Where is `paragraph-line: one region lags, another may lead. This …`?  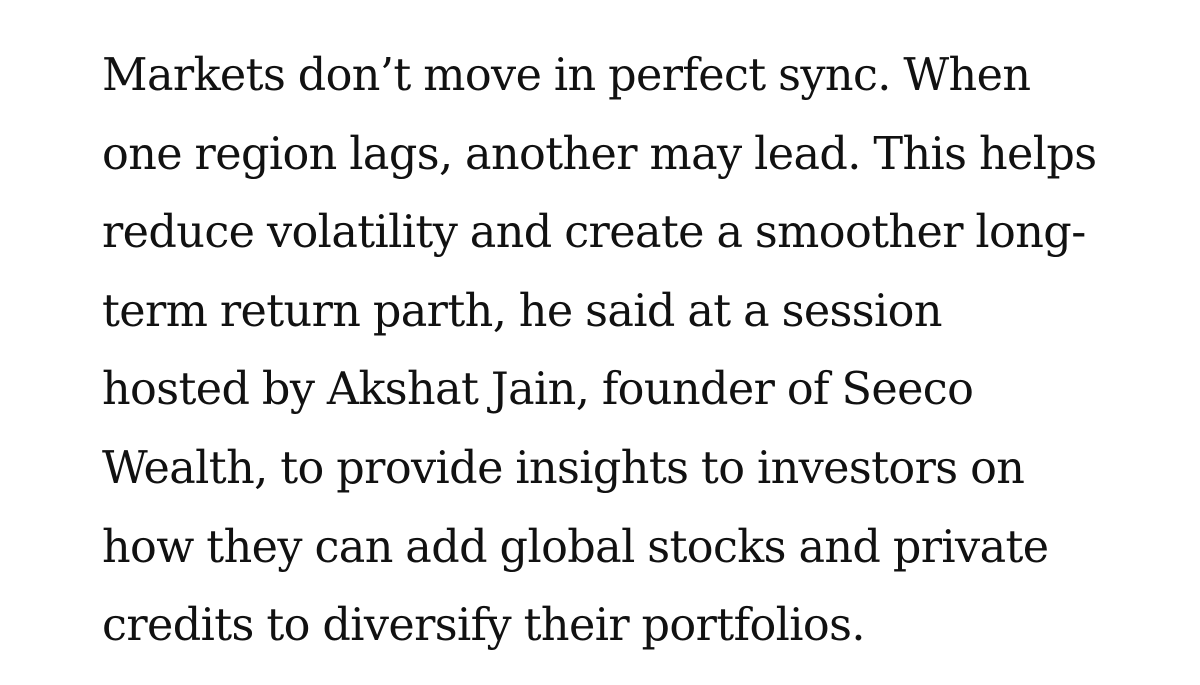 paragraph-line: one region lags, another may lead. This … is located at coordinates (599, 154).